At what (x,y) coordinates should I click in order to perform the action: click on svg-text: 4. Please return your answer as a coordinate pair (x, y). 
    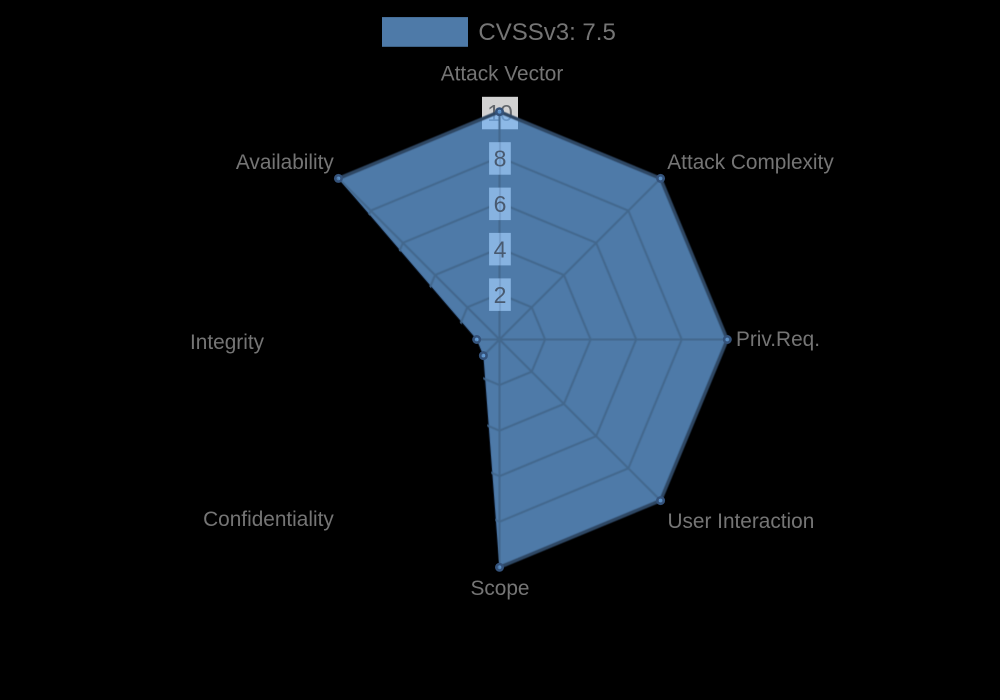
    Looking at the image, I should click on (500, 249).